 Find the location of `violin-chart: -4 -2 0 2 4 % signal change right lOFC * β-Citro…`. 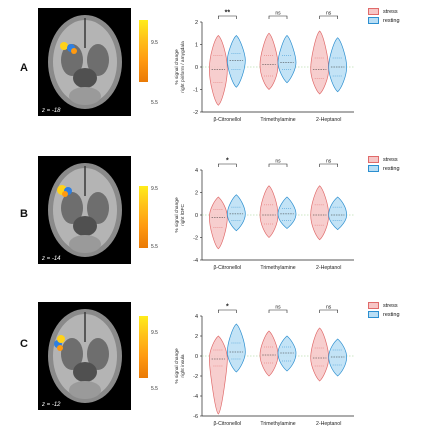

violin-chart: -4 -2 0 2 4 % signal change right lOFC * β-Citro… is located at coordinates (264, 214).